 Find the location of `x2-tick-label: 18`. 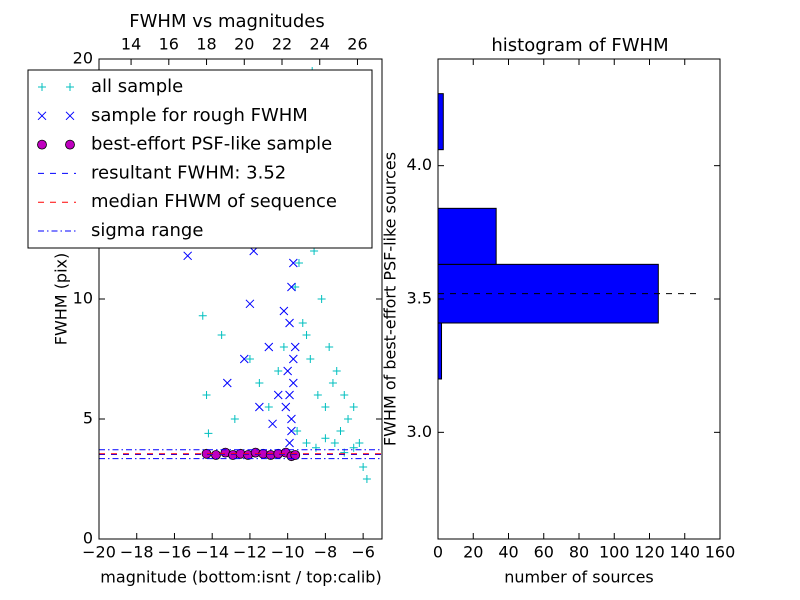

x2-tick-label: 18 is located at coordinates (206, 44).